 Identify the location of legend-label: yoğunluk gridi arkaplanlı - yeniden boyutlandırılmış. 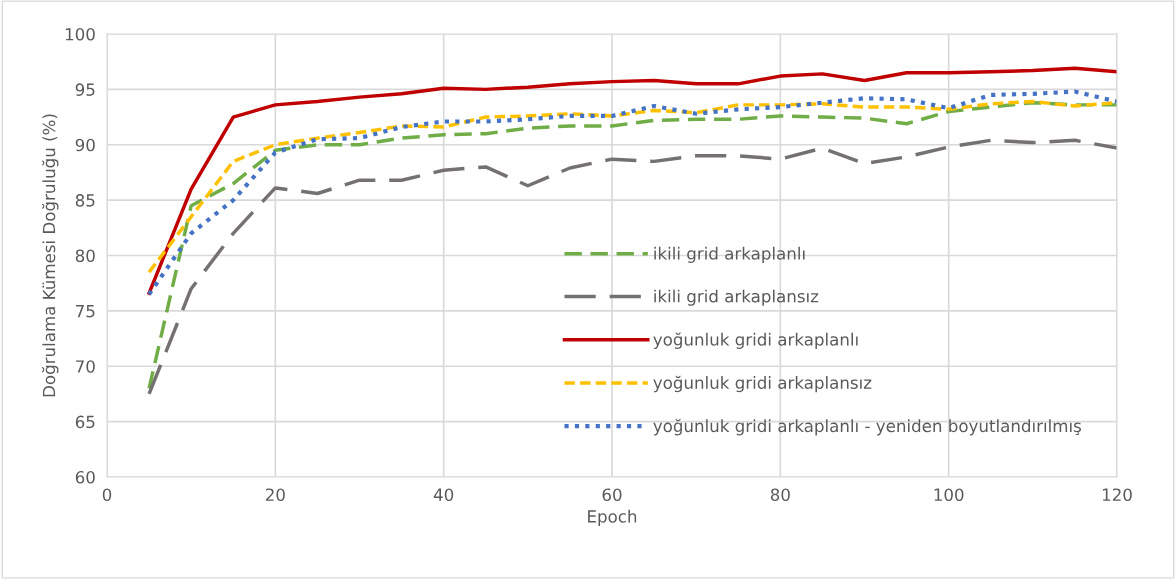
(867, 427).